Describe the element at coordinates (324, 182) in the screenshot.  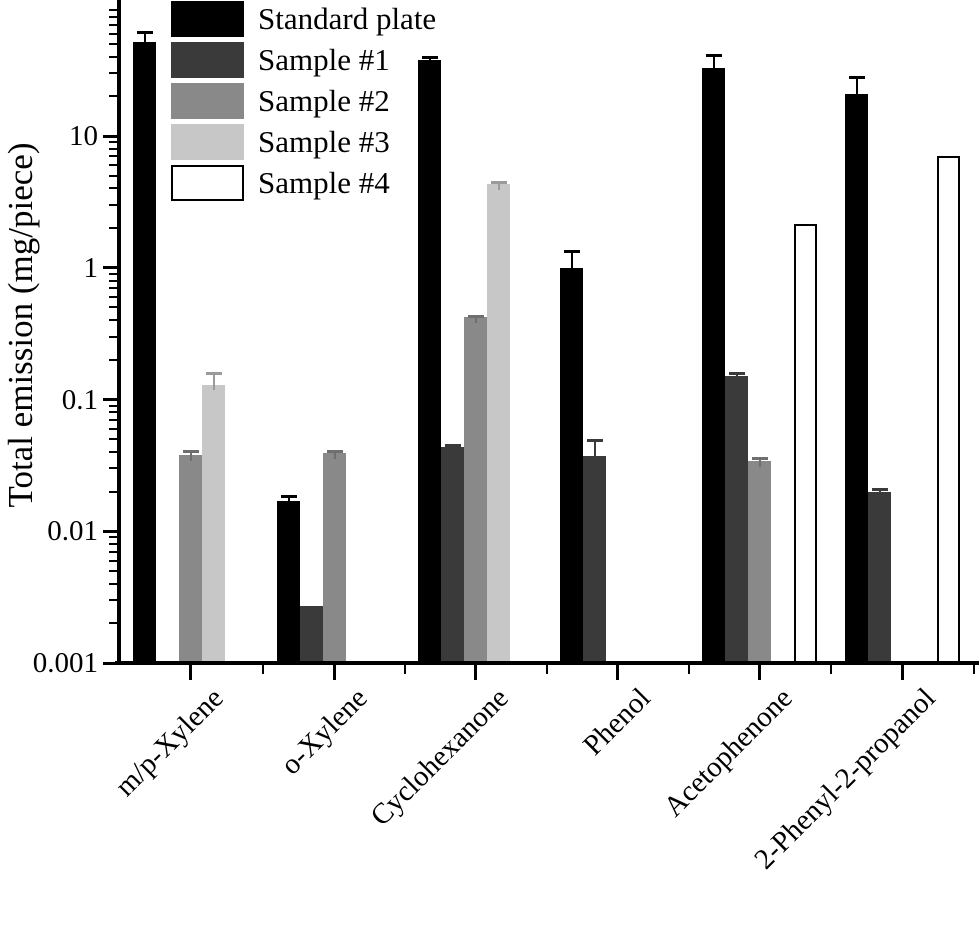
I see `legend-label: Sample #4` at that location.